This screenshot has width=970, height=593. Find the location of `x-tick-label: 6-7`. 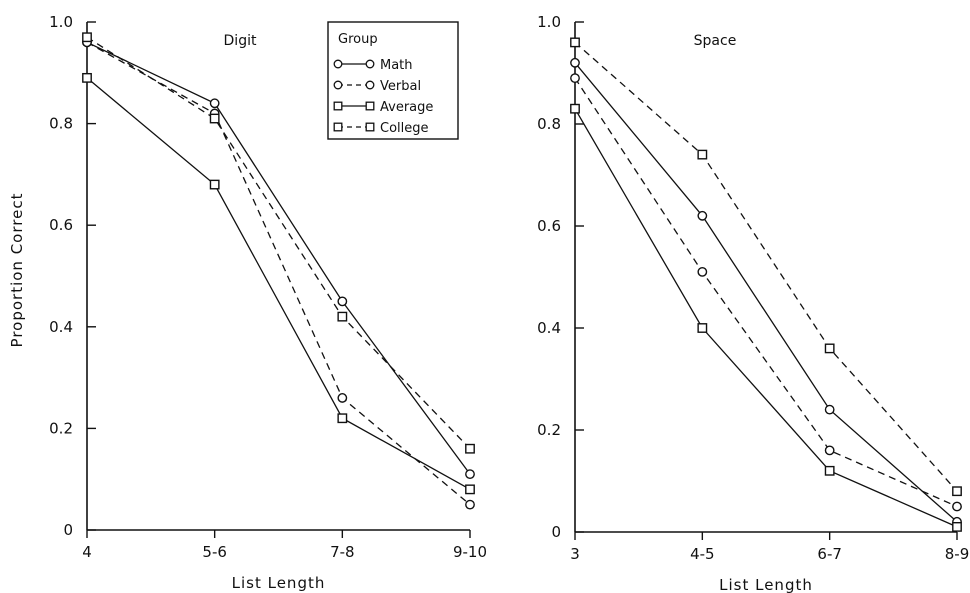

x-tick-label: 6-7 is located at coordinates (829, 554).